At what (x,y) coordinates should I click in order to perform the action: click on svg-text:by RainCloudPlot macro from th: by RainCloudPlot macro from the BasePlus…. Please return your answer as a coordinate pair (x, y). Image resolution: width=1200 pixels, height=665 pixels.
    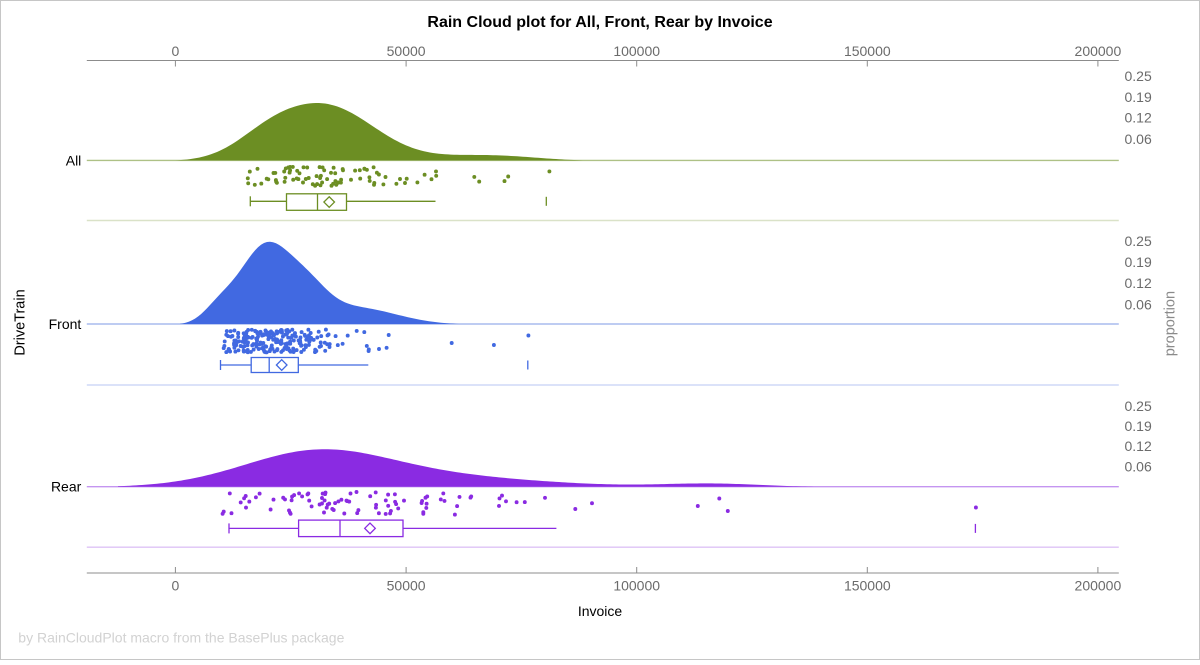
    Looking at the image, I should click on (181, 638).